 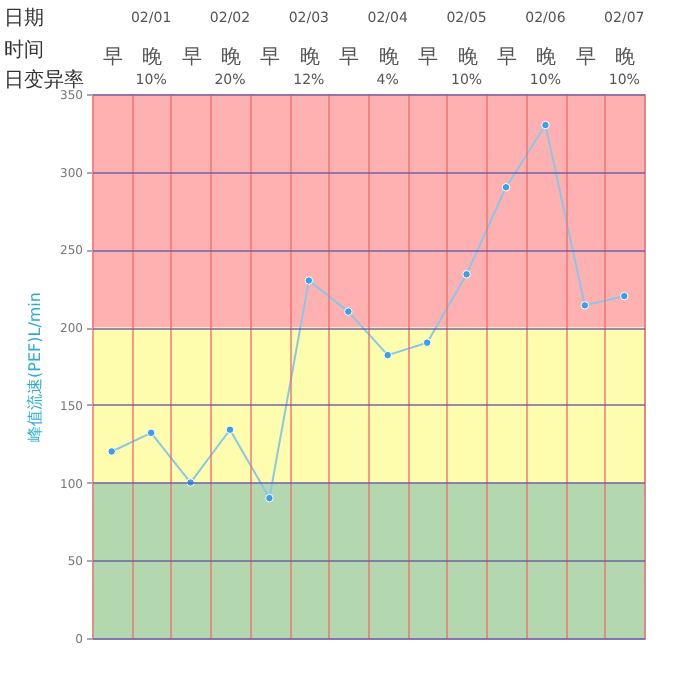 What do you see at coordinates (44, 80) in the screenshot?
I see `text: 日变异率` at bounding box center [44, 80].